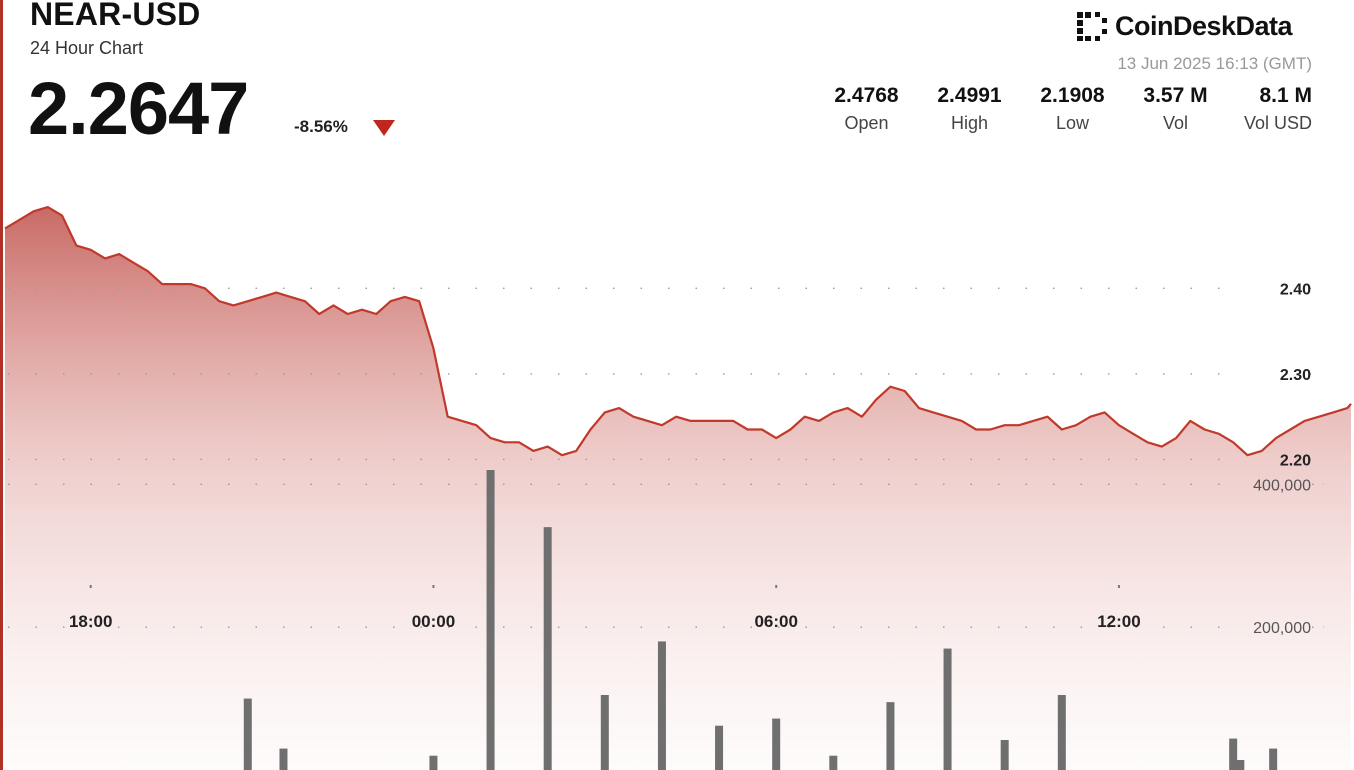  Describe the element at coordinates (1204, 25) in the screenshot. I see `brand-name: CoinDeskData` at that location.